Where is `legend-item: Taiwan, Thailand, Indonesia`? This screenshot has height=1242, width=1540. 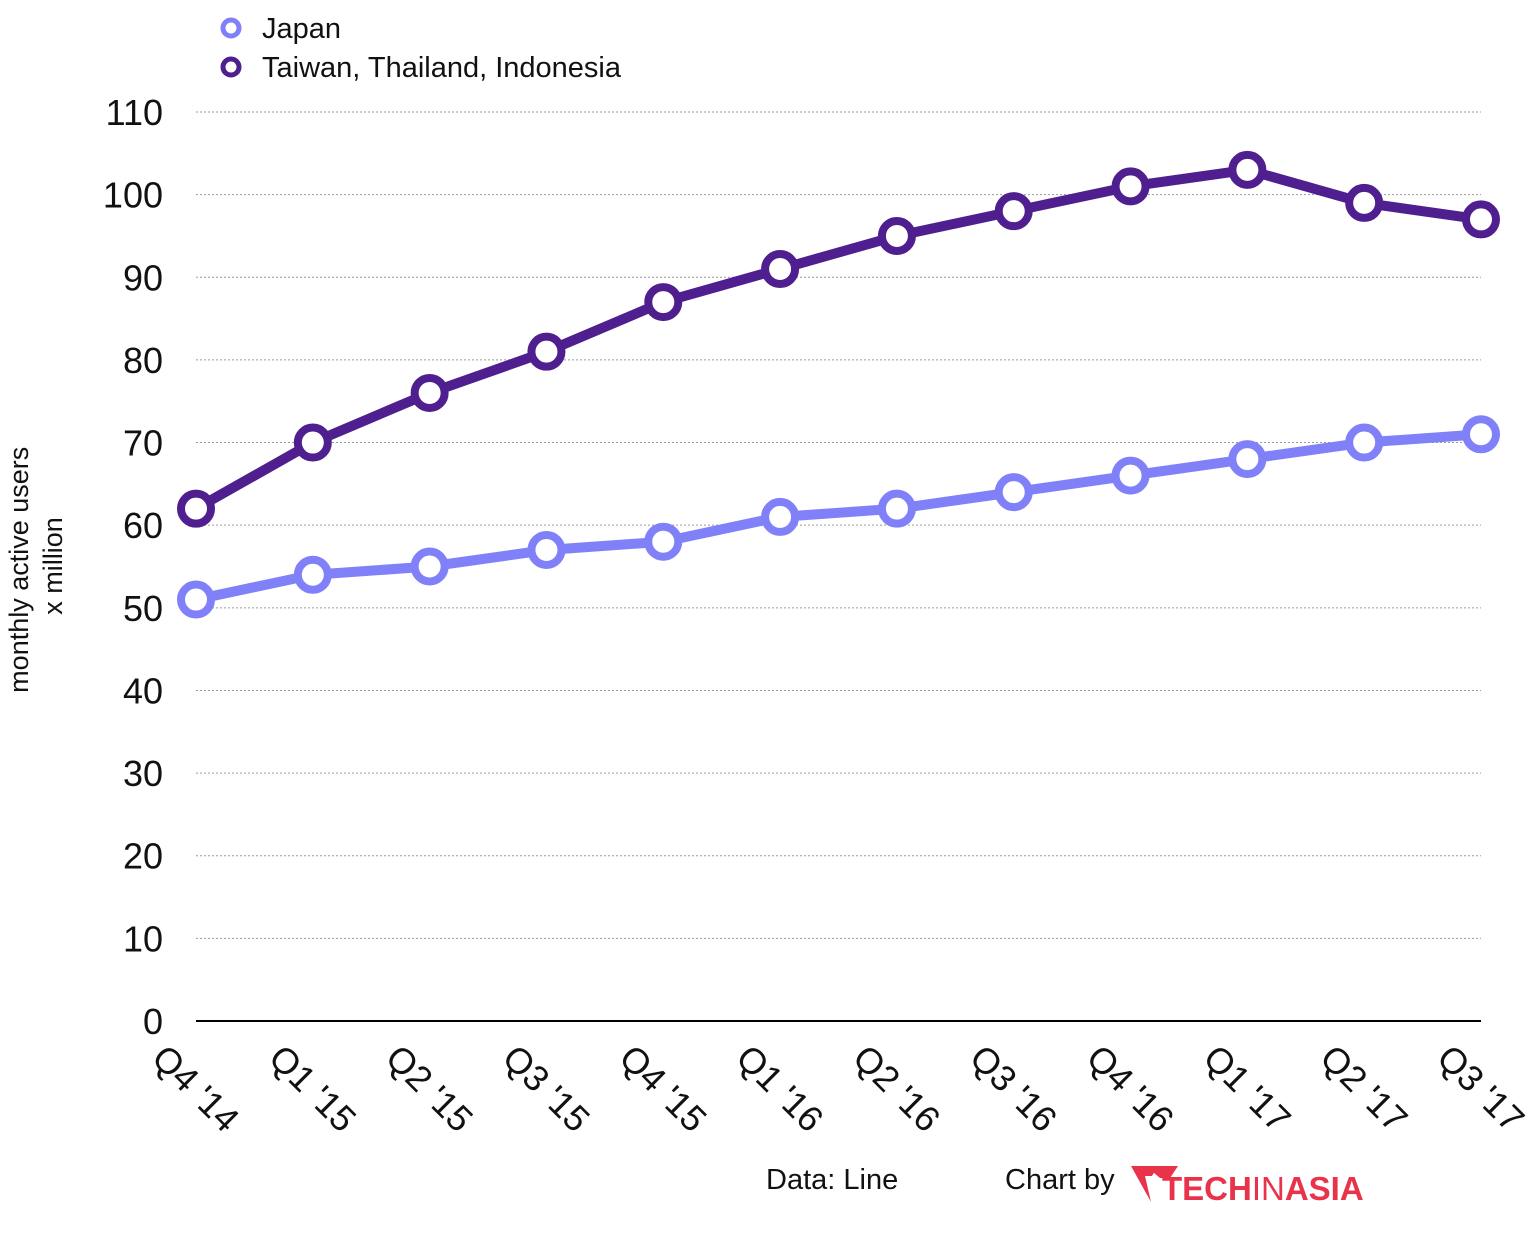 legend-item: Taiwan, Thailand, Indonesia is located at coordinates (421, 68).